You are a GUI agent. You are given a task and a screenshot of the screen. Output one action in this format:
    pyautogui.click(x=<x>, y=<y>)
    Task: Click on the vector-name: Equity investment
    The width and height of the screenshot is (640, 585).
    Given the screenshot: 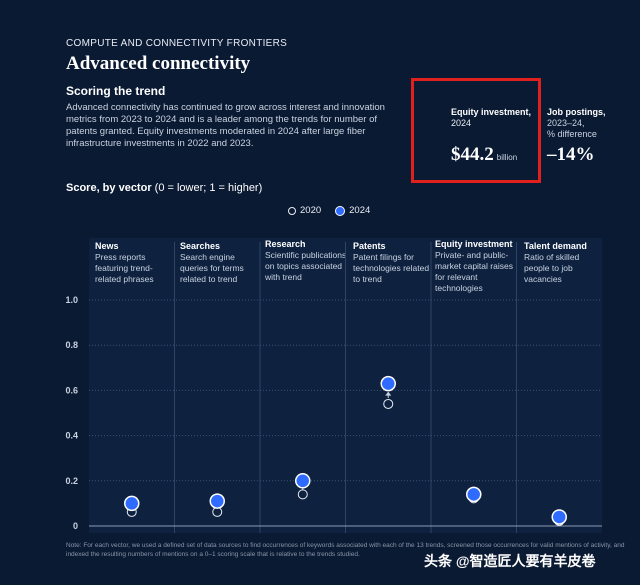 What is the action you would take?
    pyautogui.click(x=474, y=244)
    